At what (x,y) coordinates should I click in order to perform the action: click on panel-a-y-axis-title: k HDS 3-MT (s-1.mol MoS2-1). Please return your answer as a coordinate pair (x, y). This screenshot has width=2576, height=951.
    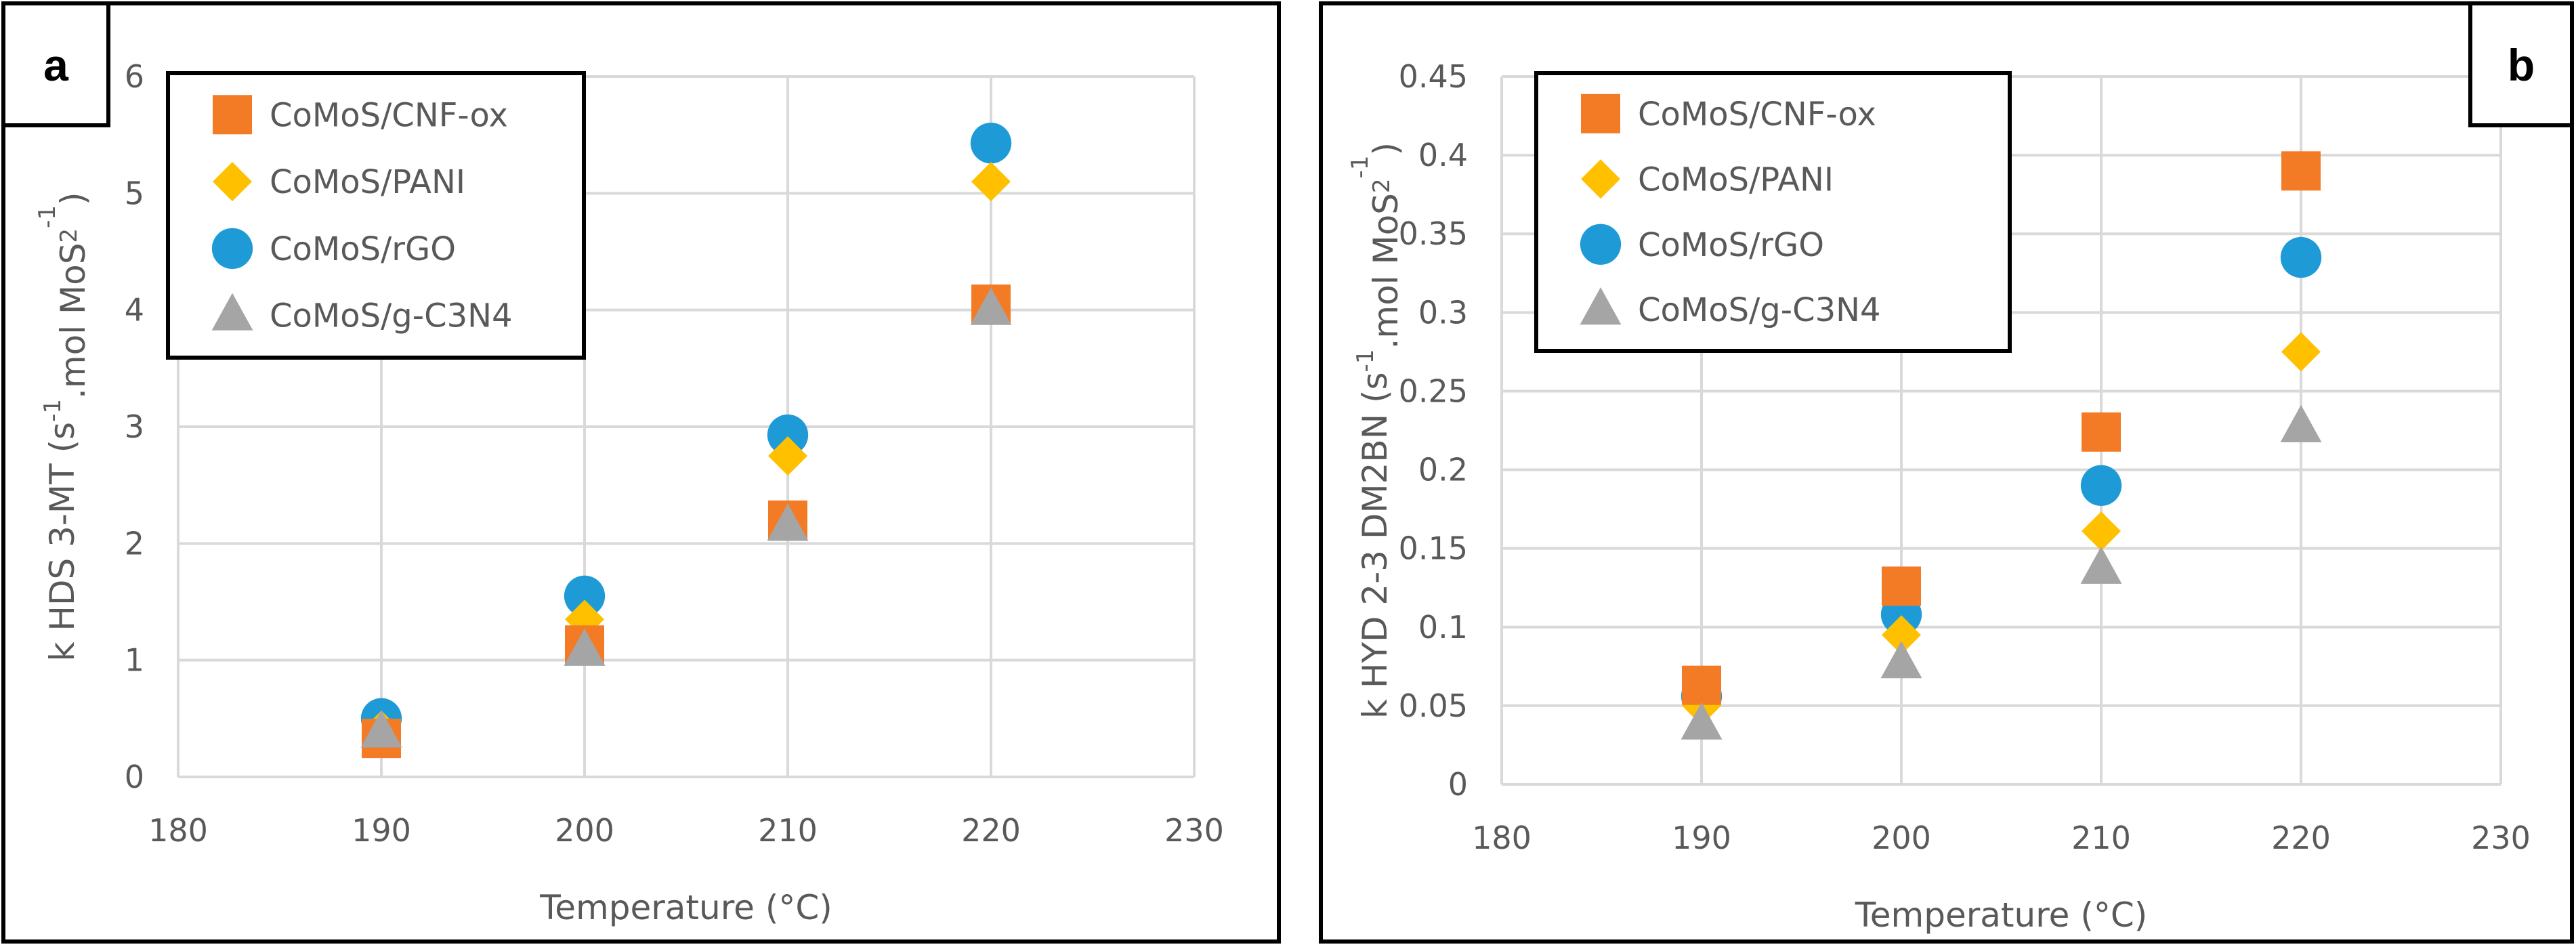
    Looking at the image, I should click on (63, 427).